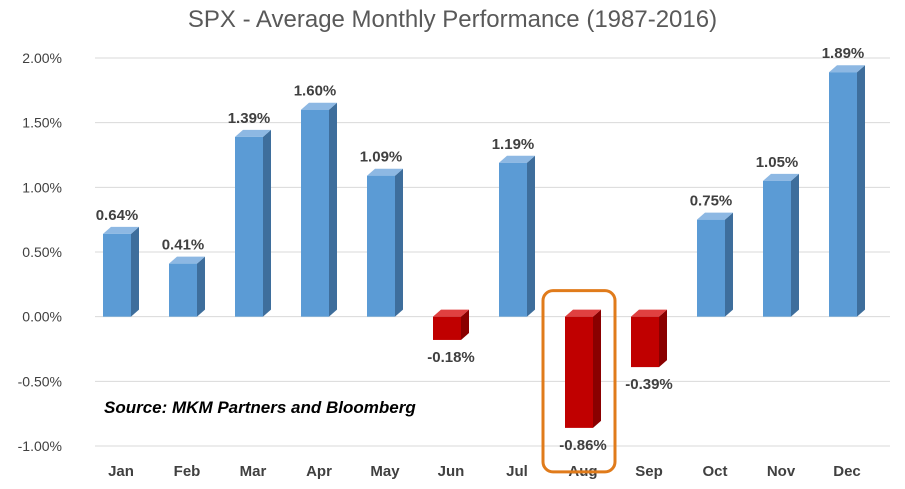 This screenshot has height=489, width=905. I want to click on data-label: 0.75%, so click(711, 201).